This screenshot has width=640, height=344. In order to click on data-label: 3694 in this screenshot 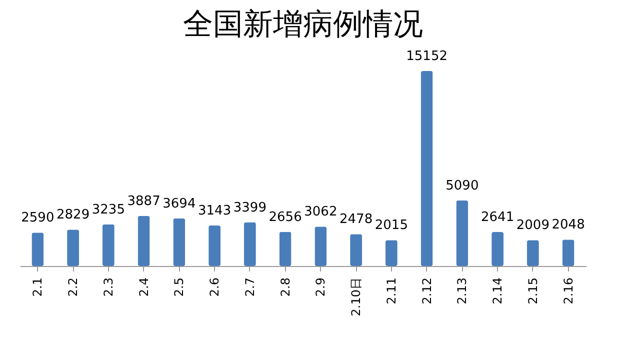, I will do `click(179, 204)`.